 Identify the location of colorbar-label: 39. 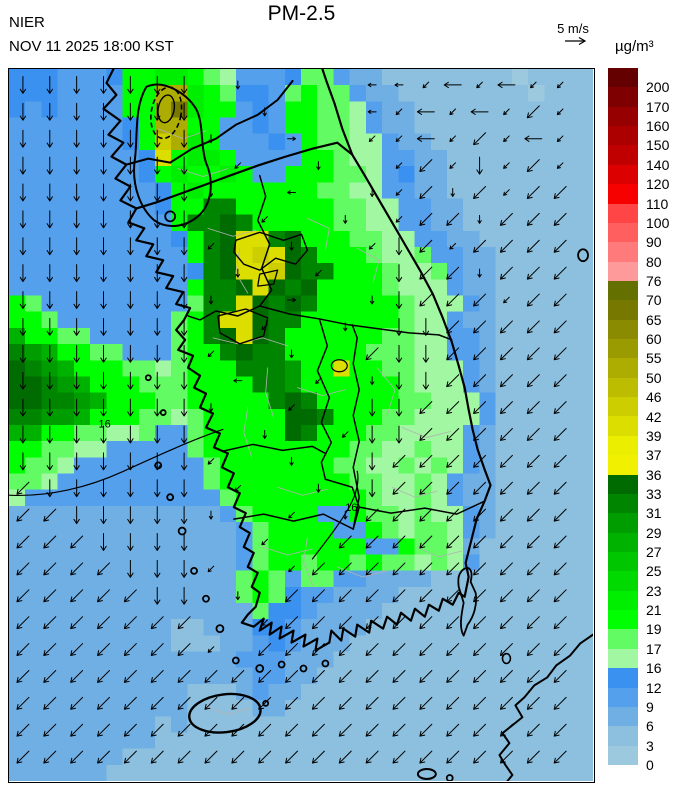
(654, 435).